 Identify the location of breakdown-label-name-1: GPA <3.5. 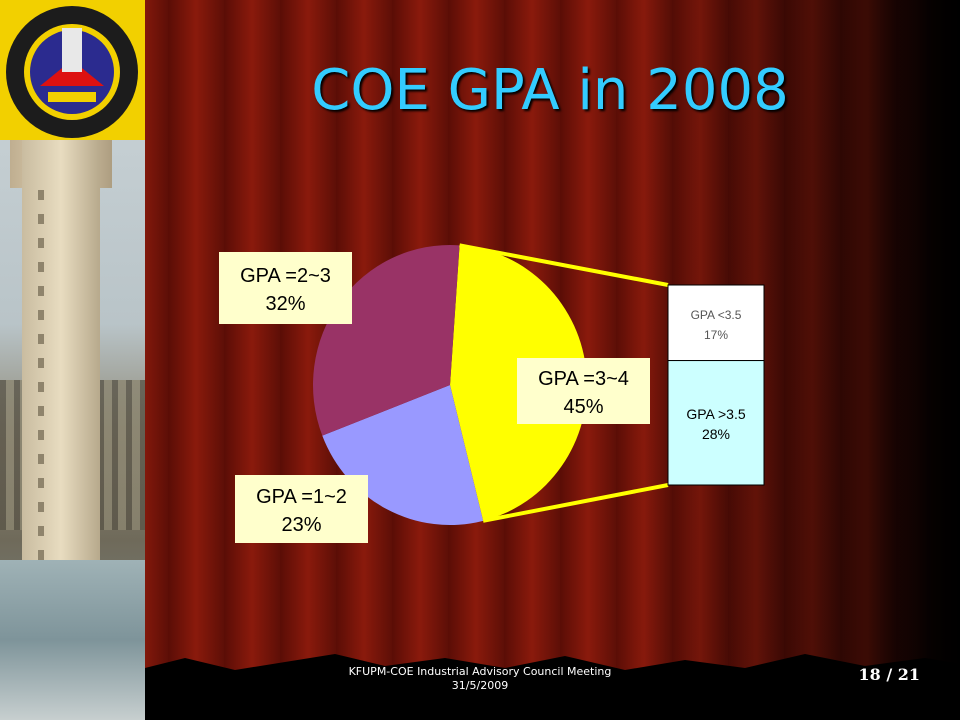
(716, 315).